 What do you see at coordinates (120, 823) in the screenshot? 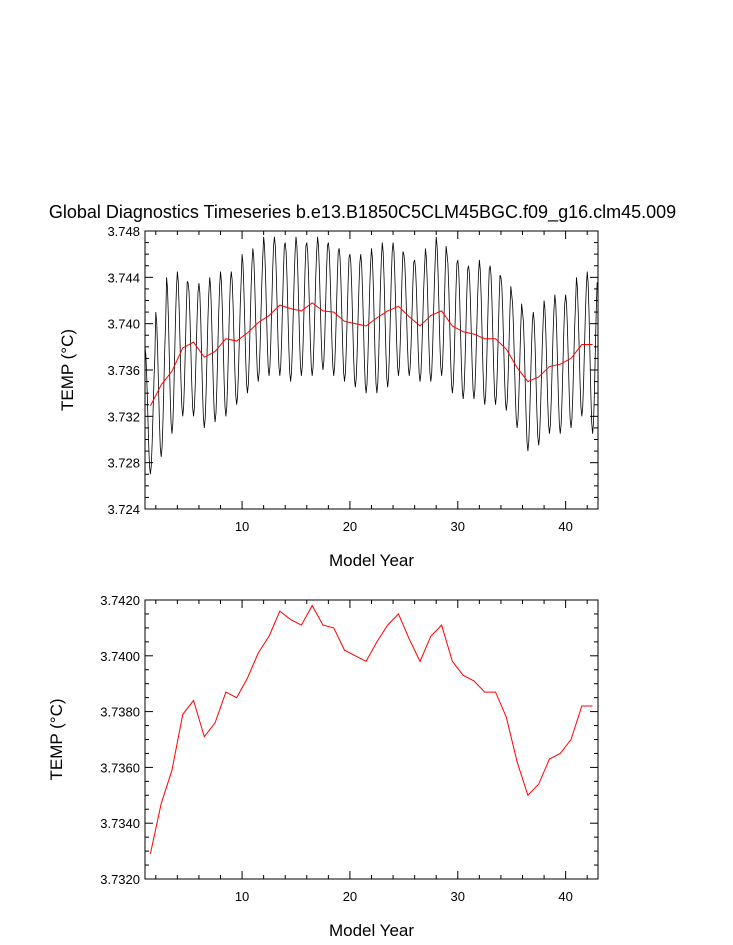
I see `y-tick-label: 3.7340` at bounding box center [120, 823].